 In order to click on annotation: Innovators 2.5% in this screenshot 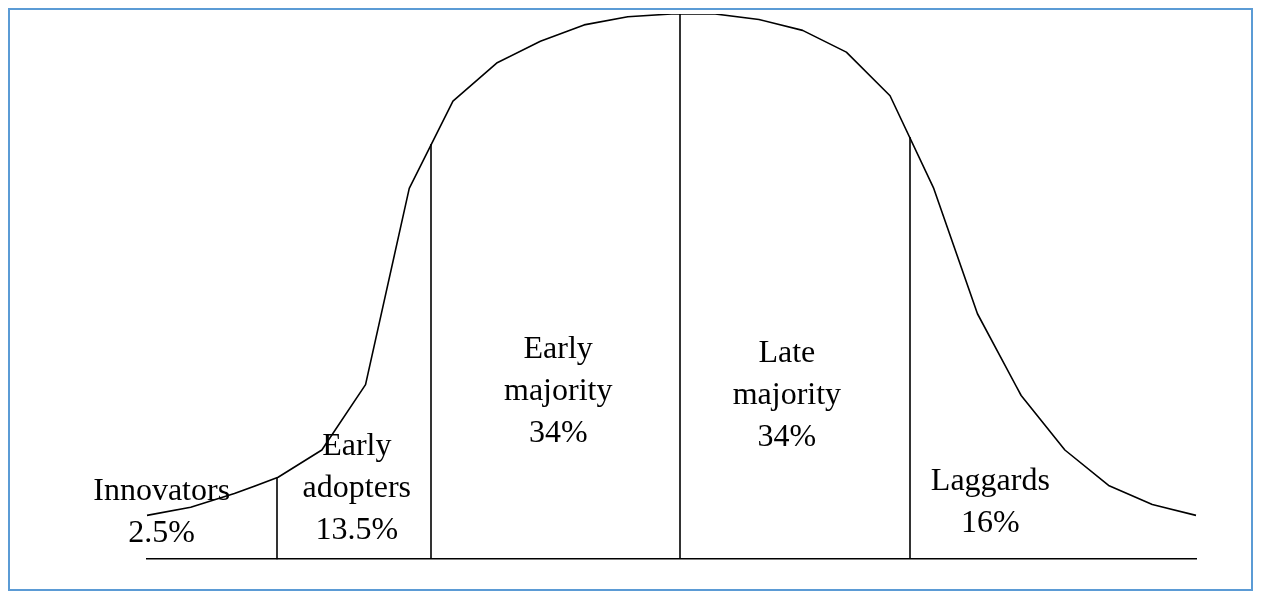, I will do `click(162, 510)`.